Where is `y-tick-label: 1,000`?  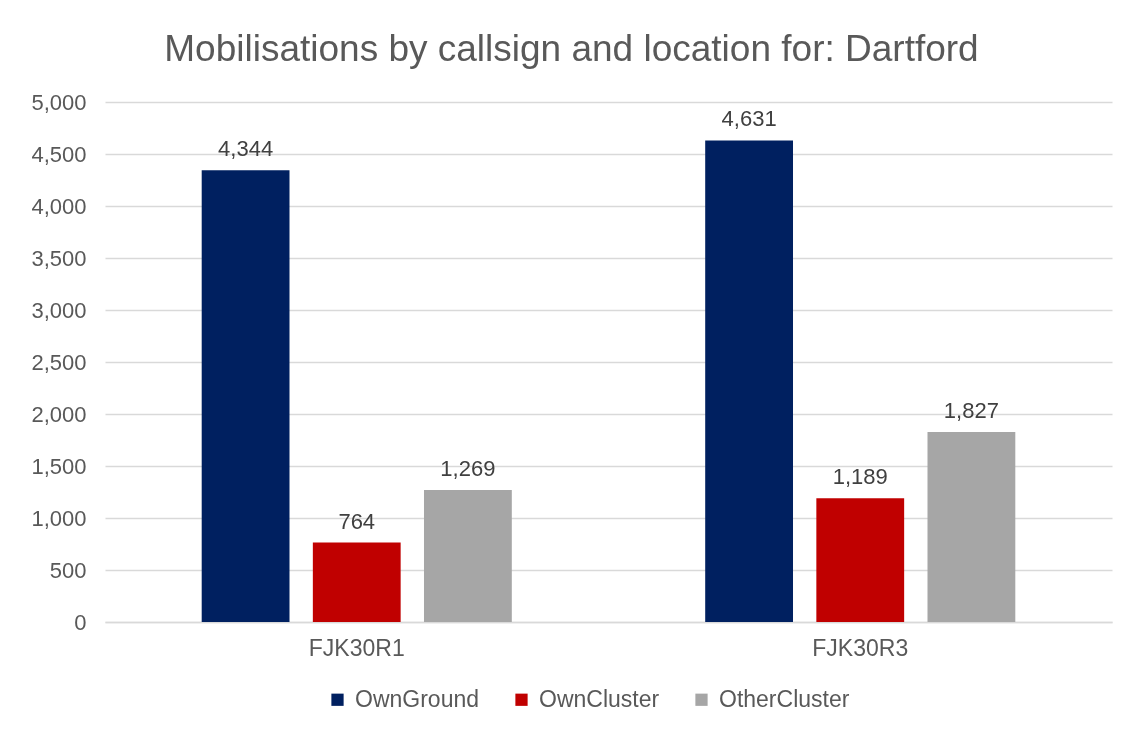
y-tick-label: 1,000 is located at coordinates (59, 518).